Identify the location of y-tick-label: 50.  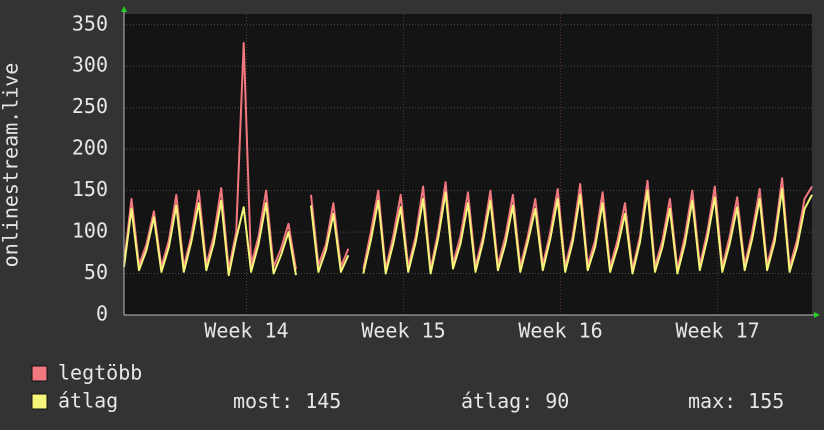
(96, 272).